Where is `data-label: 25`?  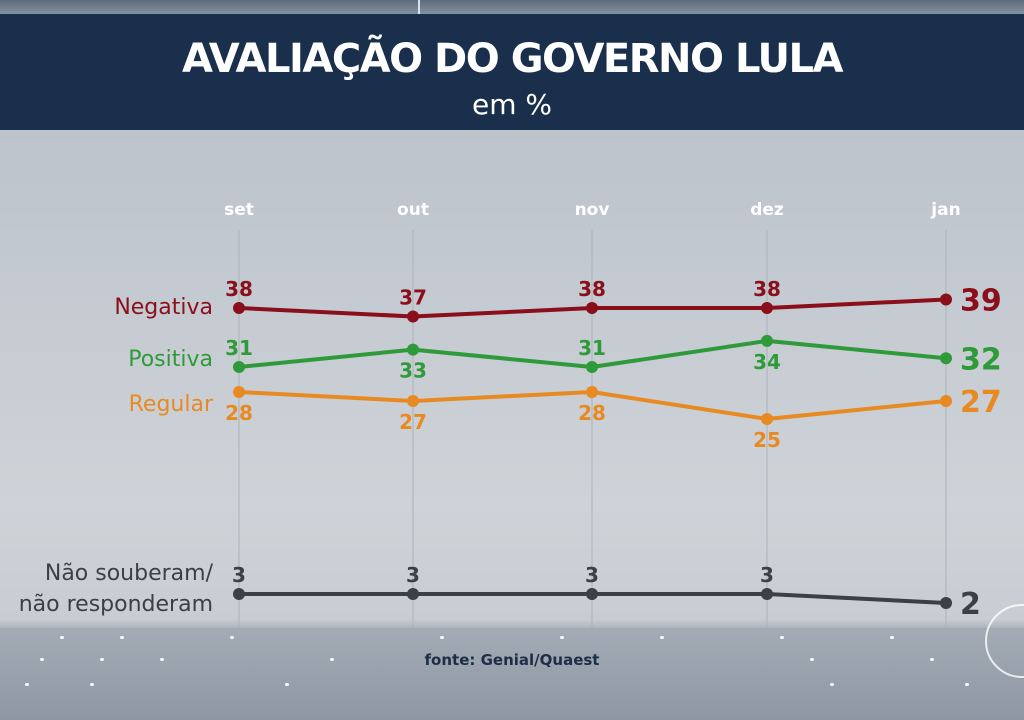
data-label: 25 is located at coordinates (767, 440).